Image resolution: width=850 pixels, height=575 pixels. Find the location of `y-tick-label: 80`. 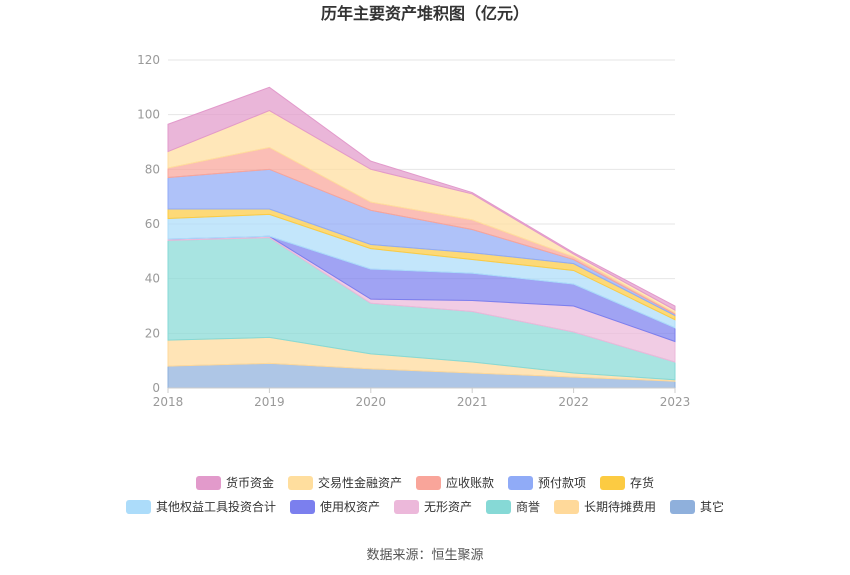

y-tick-label: 80 is located at coordinates (152, 169).